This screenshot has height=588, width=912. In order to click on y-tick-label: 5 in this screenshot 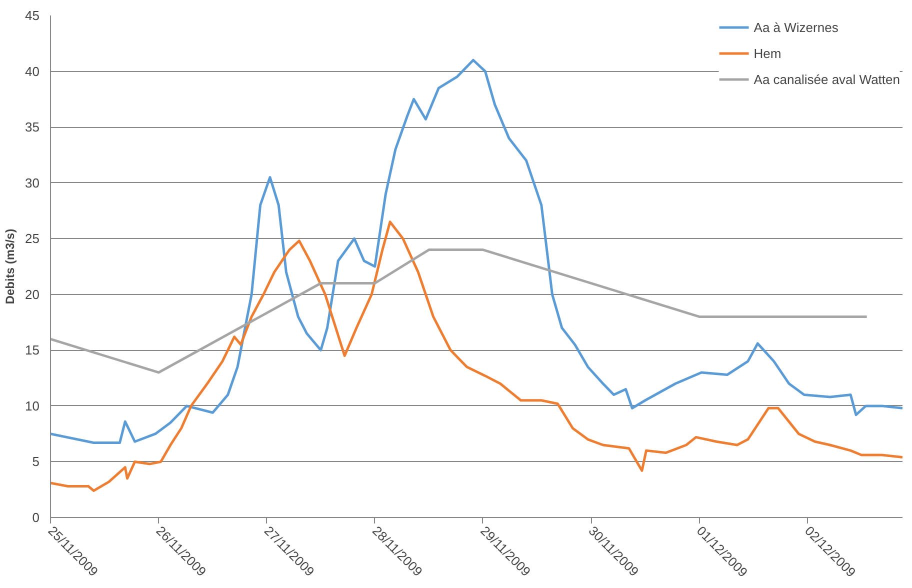, I will do `click(36, 462)`.